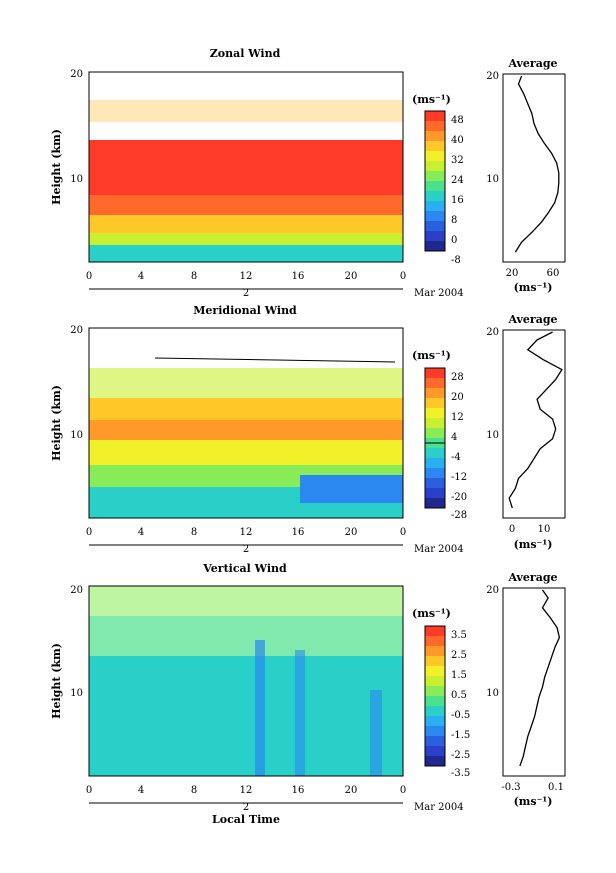  I want to click on colorbar-tick: 0, so click(454, 240).